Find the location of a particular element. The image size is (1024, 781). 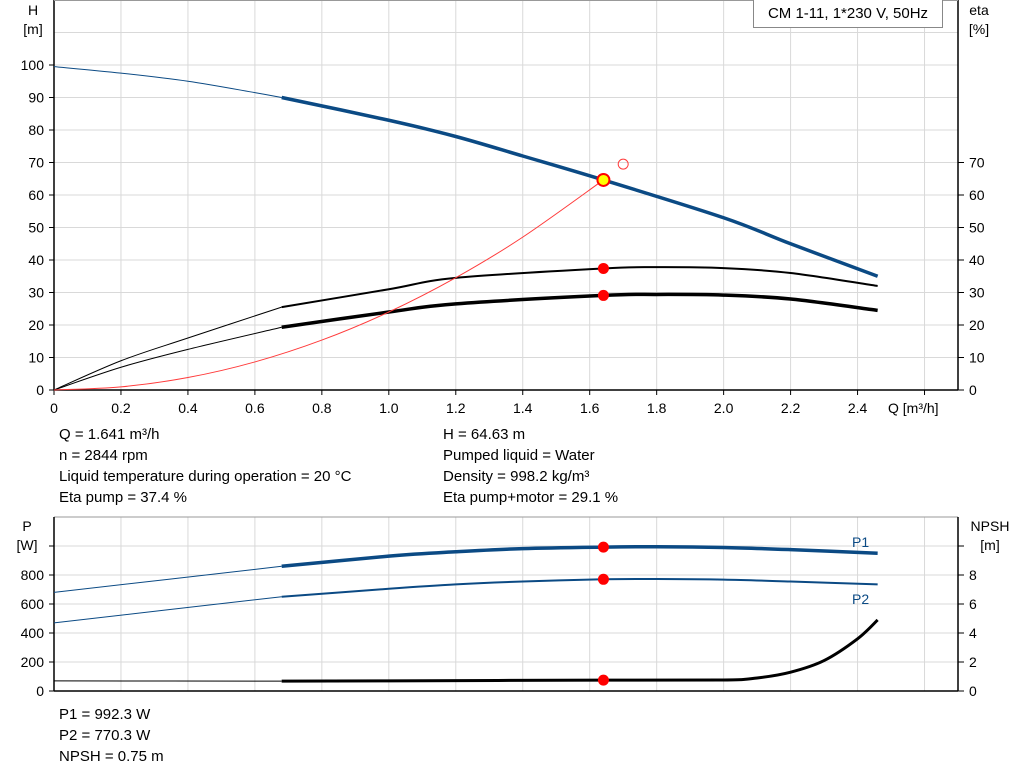

x-tick-label: 0 is located at coordinates (54, 408).